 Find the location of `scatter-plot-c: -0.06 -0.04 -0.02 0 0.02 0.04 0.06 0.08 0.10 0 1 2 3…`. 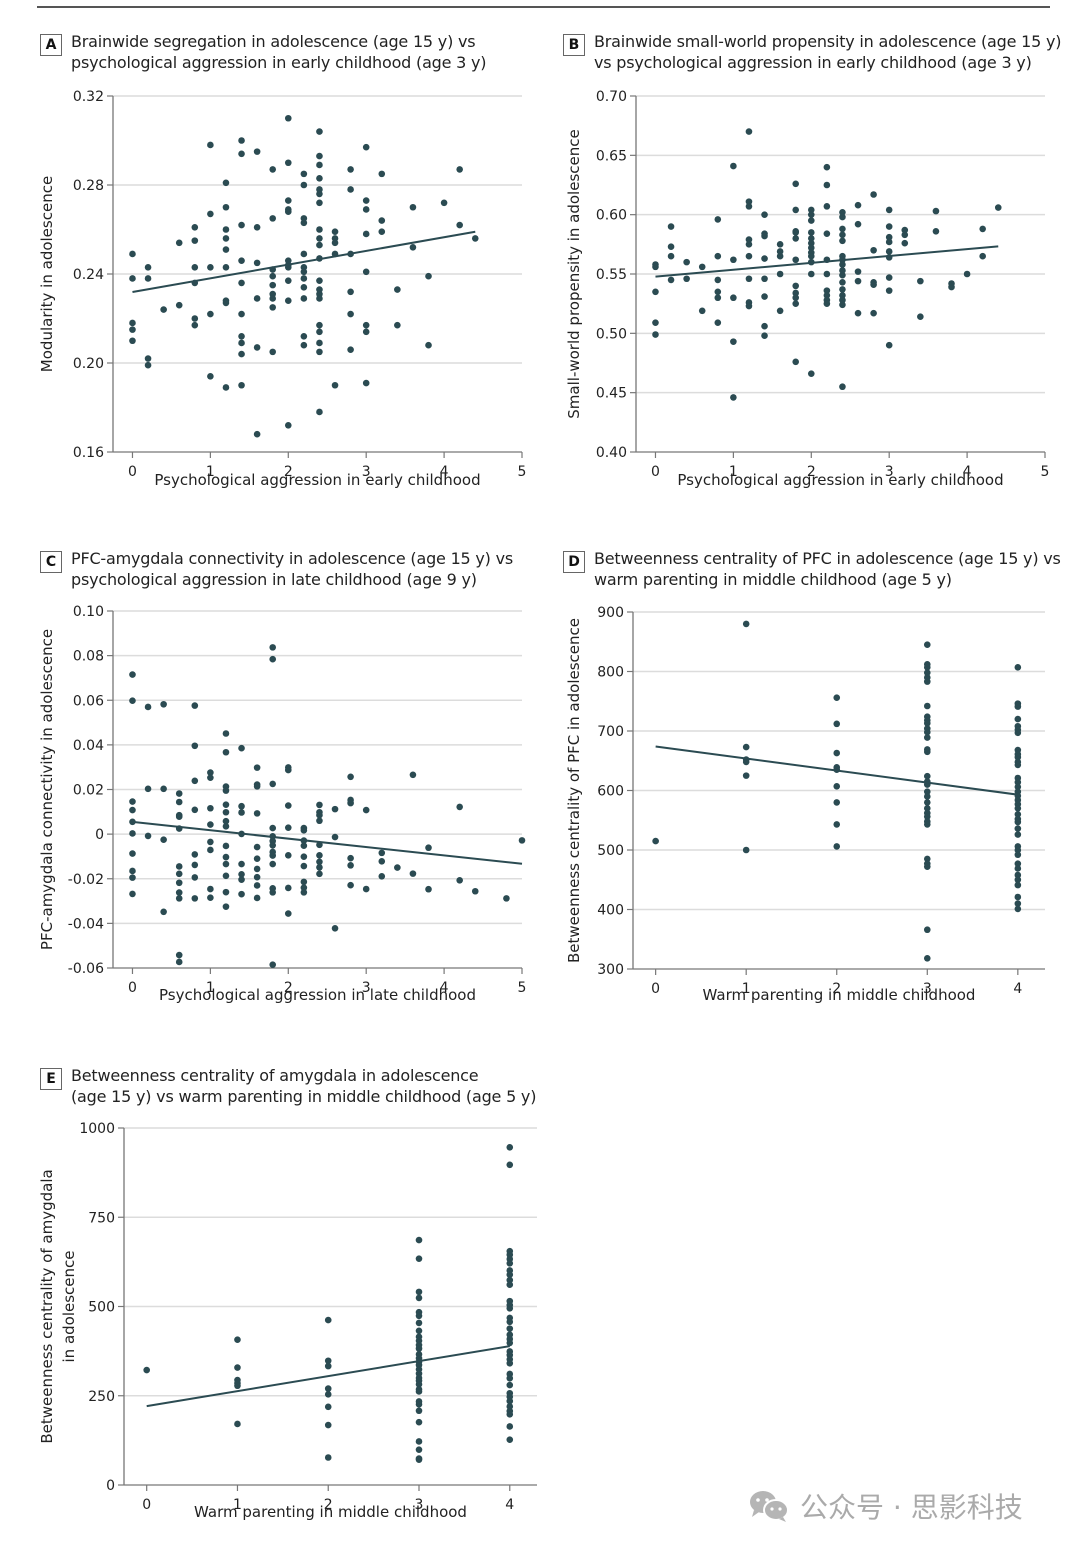

scatter-plot-c: -0.06 -0.04 -0.02 0 0.02 0.04 0.06 0.08 0.10 0 1 2 3… is located at coordinates (282, 804).